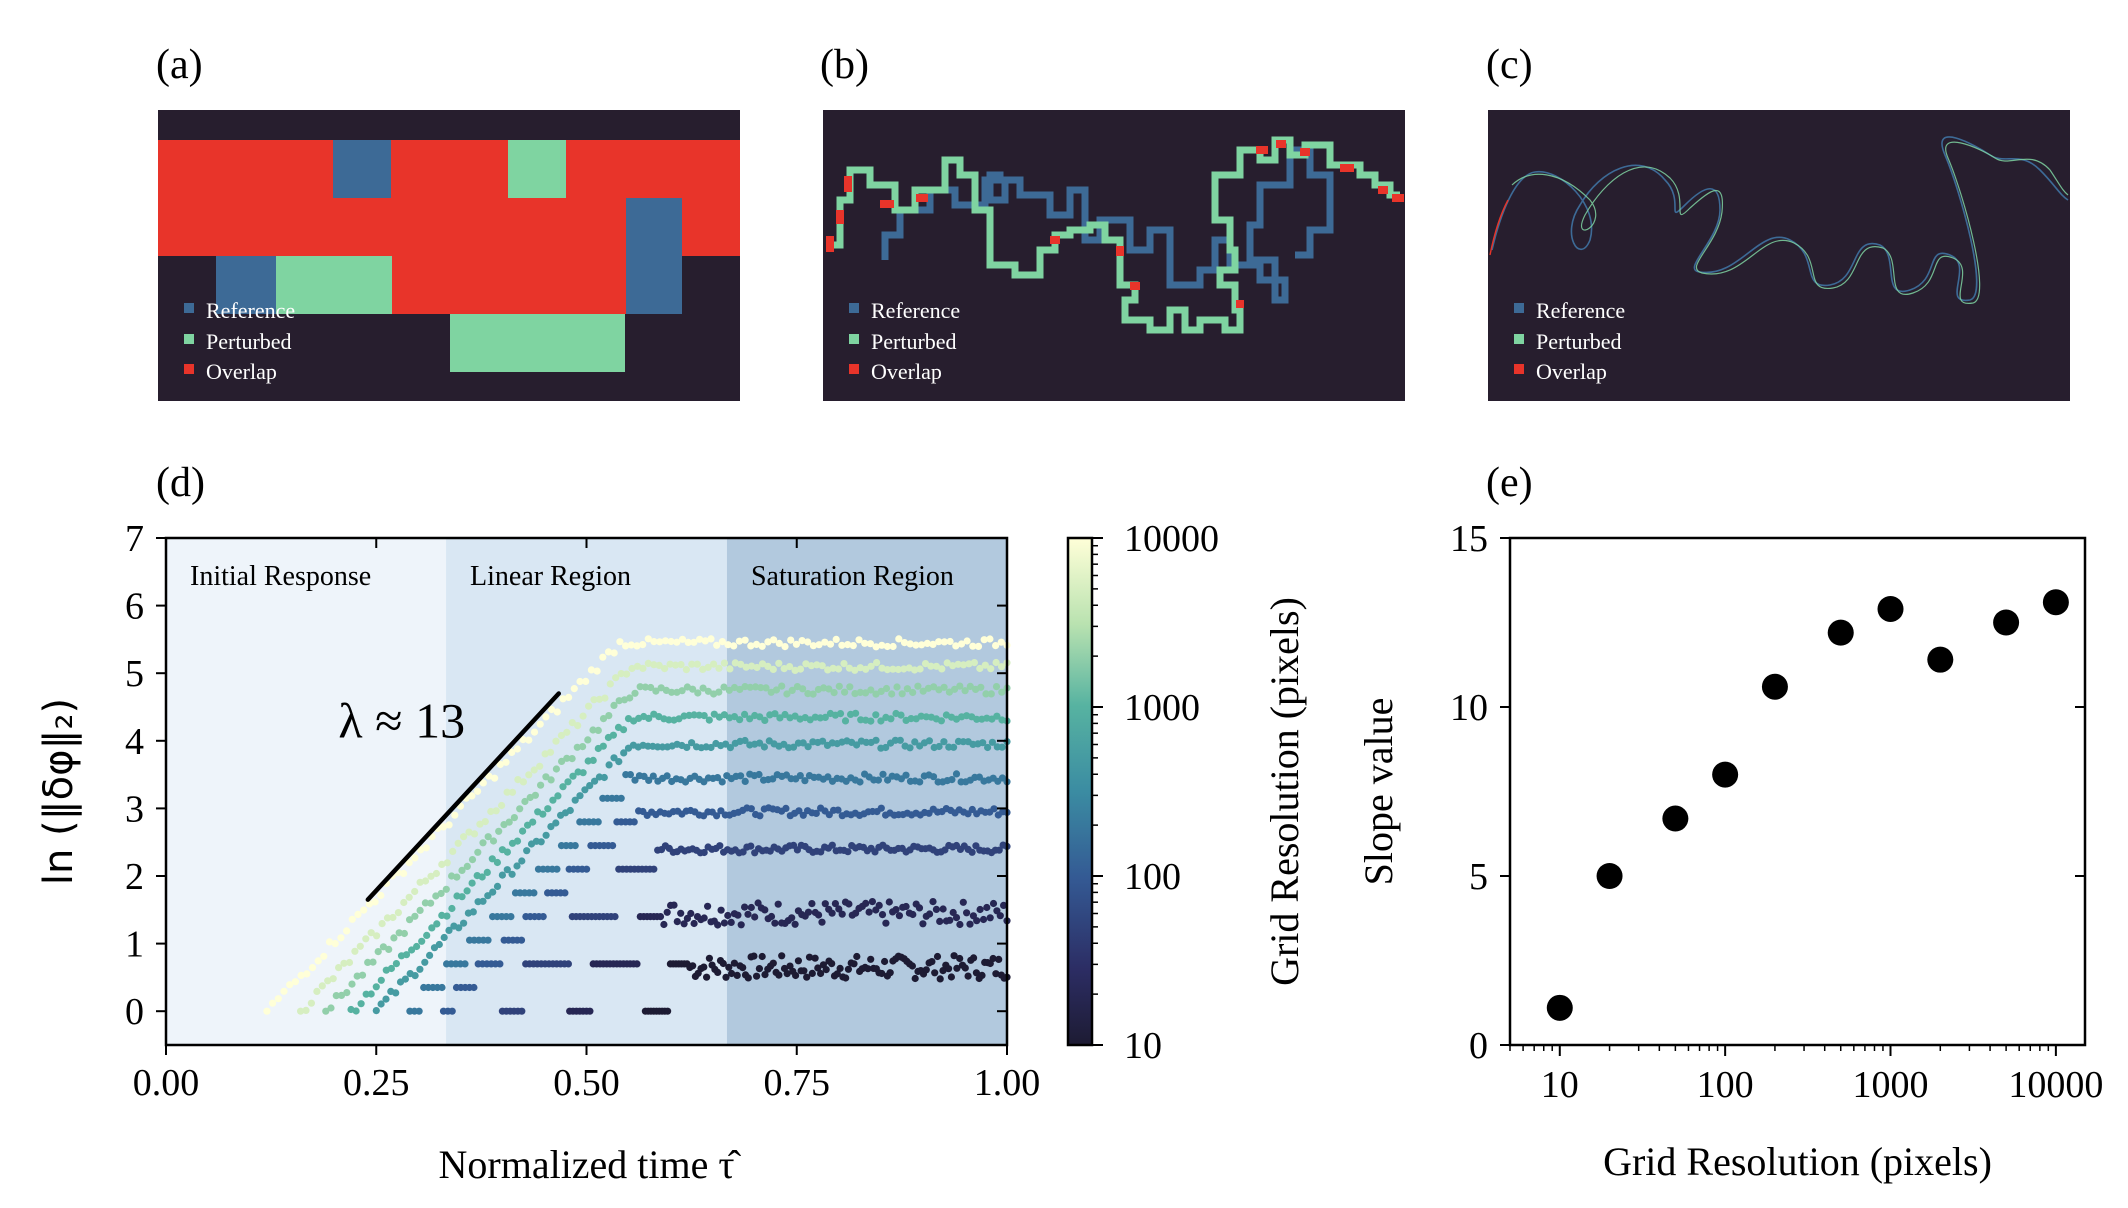 This screenshot has height=1208, width=2128. Describe the element at coordinates (854, 369) in the screenshot. I see `legend-overlap-swatch` at that location.